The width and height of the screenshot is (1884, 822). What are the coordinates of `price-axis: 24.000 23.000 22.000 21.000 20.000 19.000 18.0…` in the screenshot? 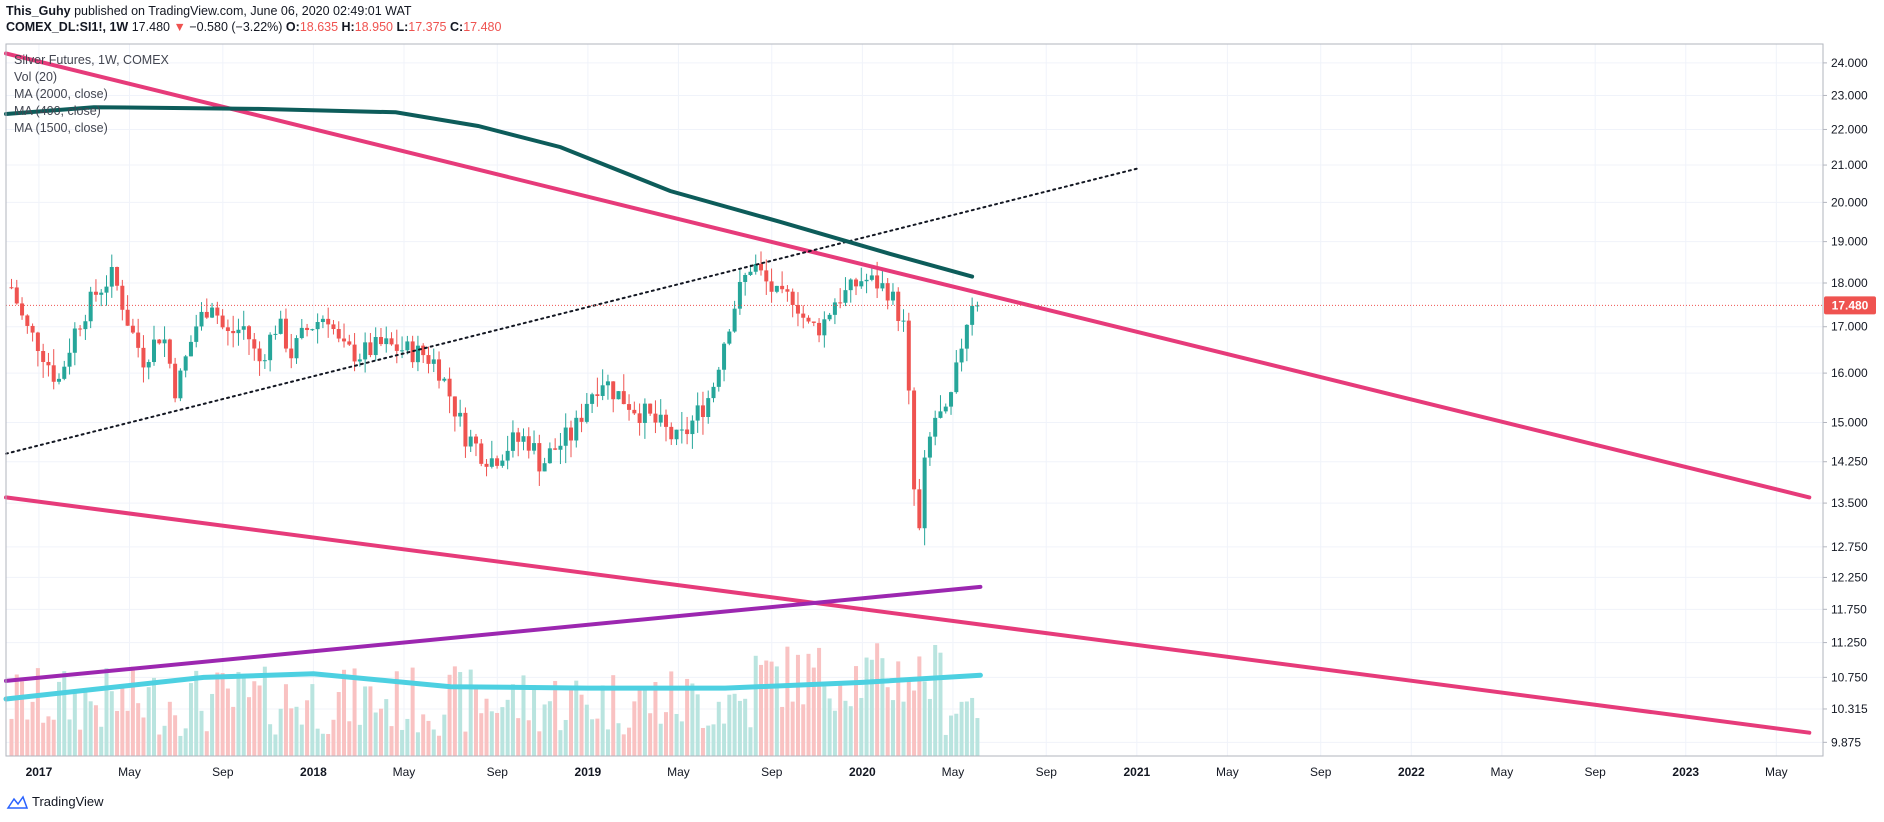 It's located at (1845, 402).